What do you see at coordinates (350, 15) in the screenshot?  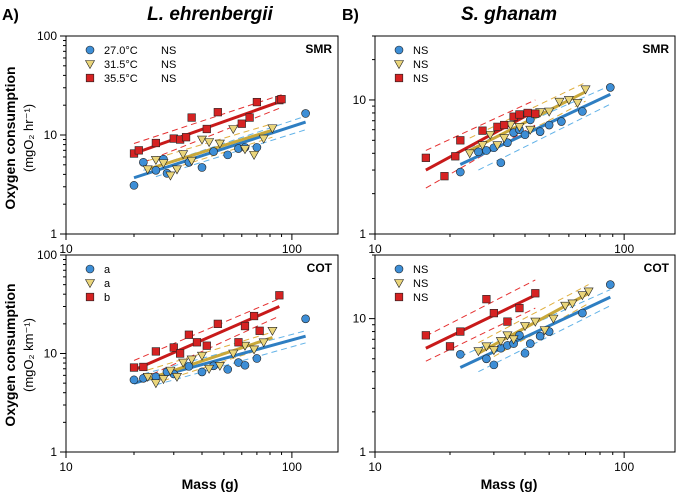 I see `panel-label-b: B)` at bounding box center [350, 15].